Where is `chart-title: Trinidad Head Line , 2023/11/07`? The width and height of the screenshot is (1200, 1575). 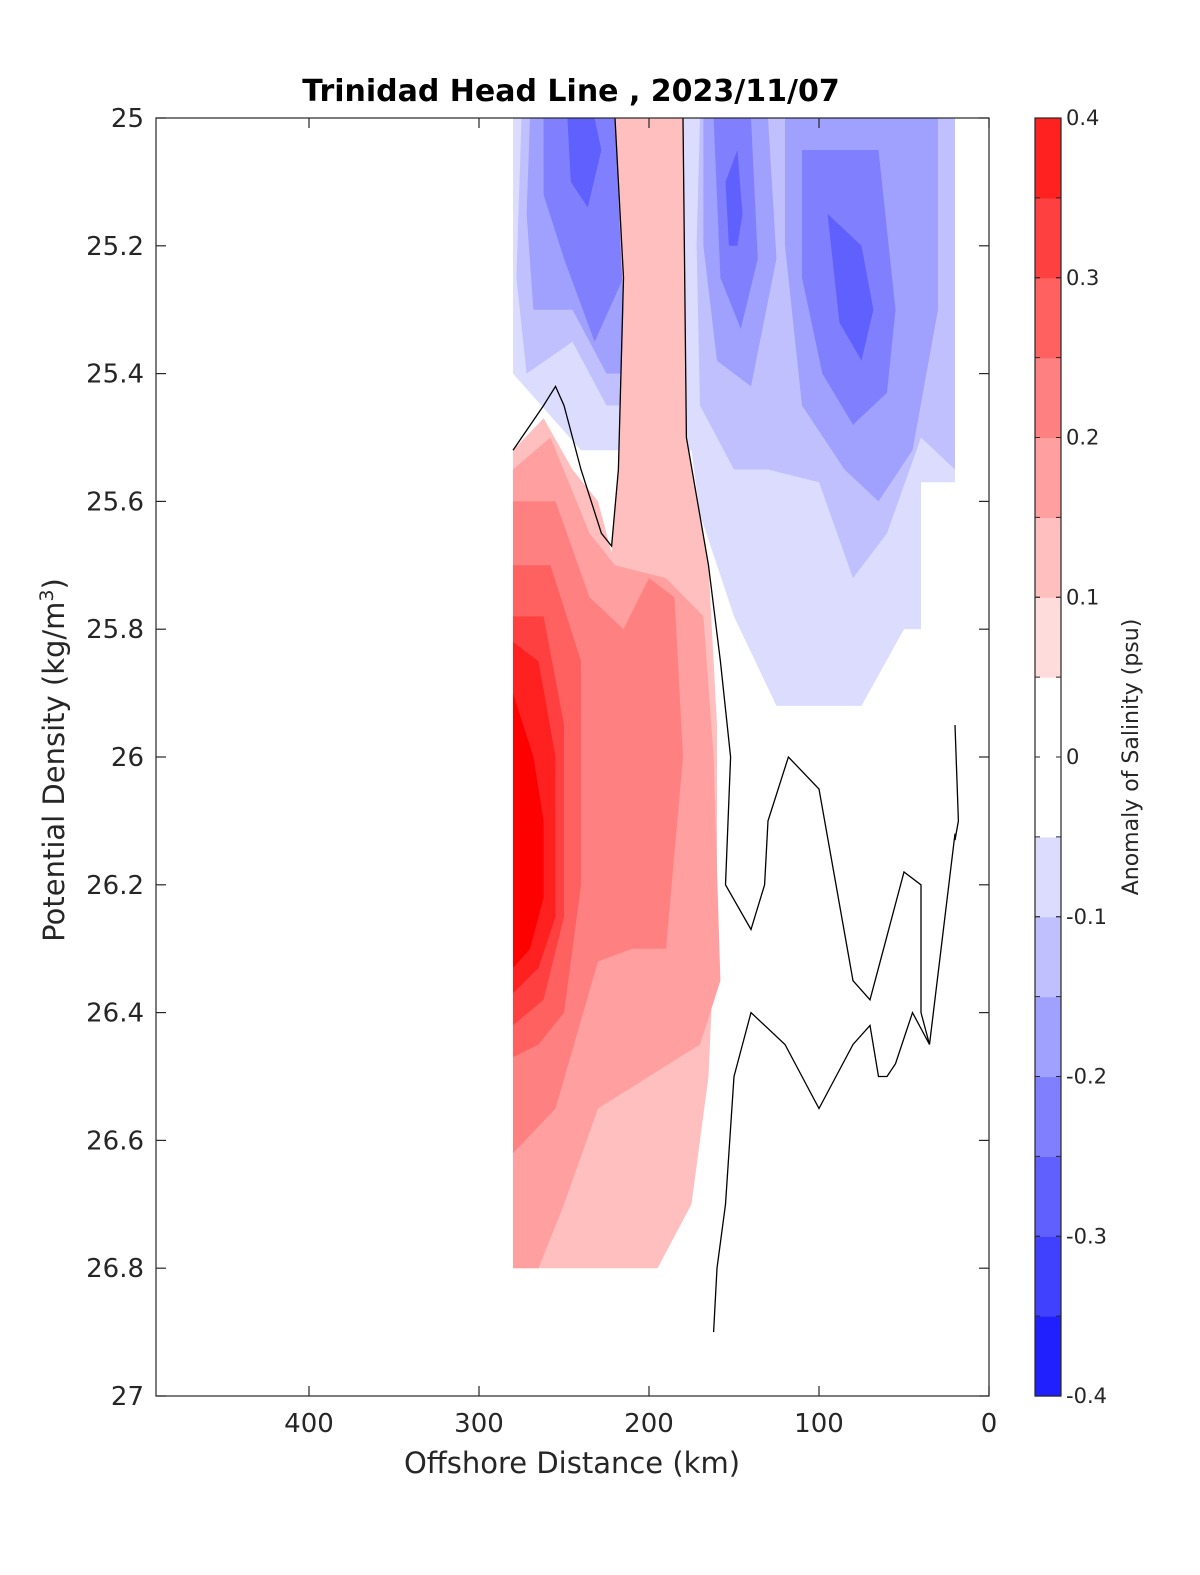
chart-title: Trinidad Head Line , 2023/11/07 is located at coordinates (570, 91).